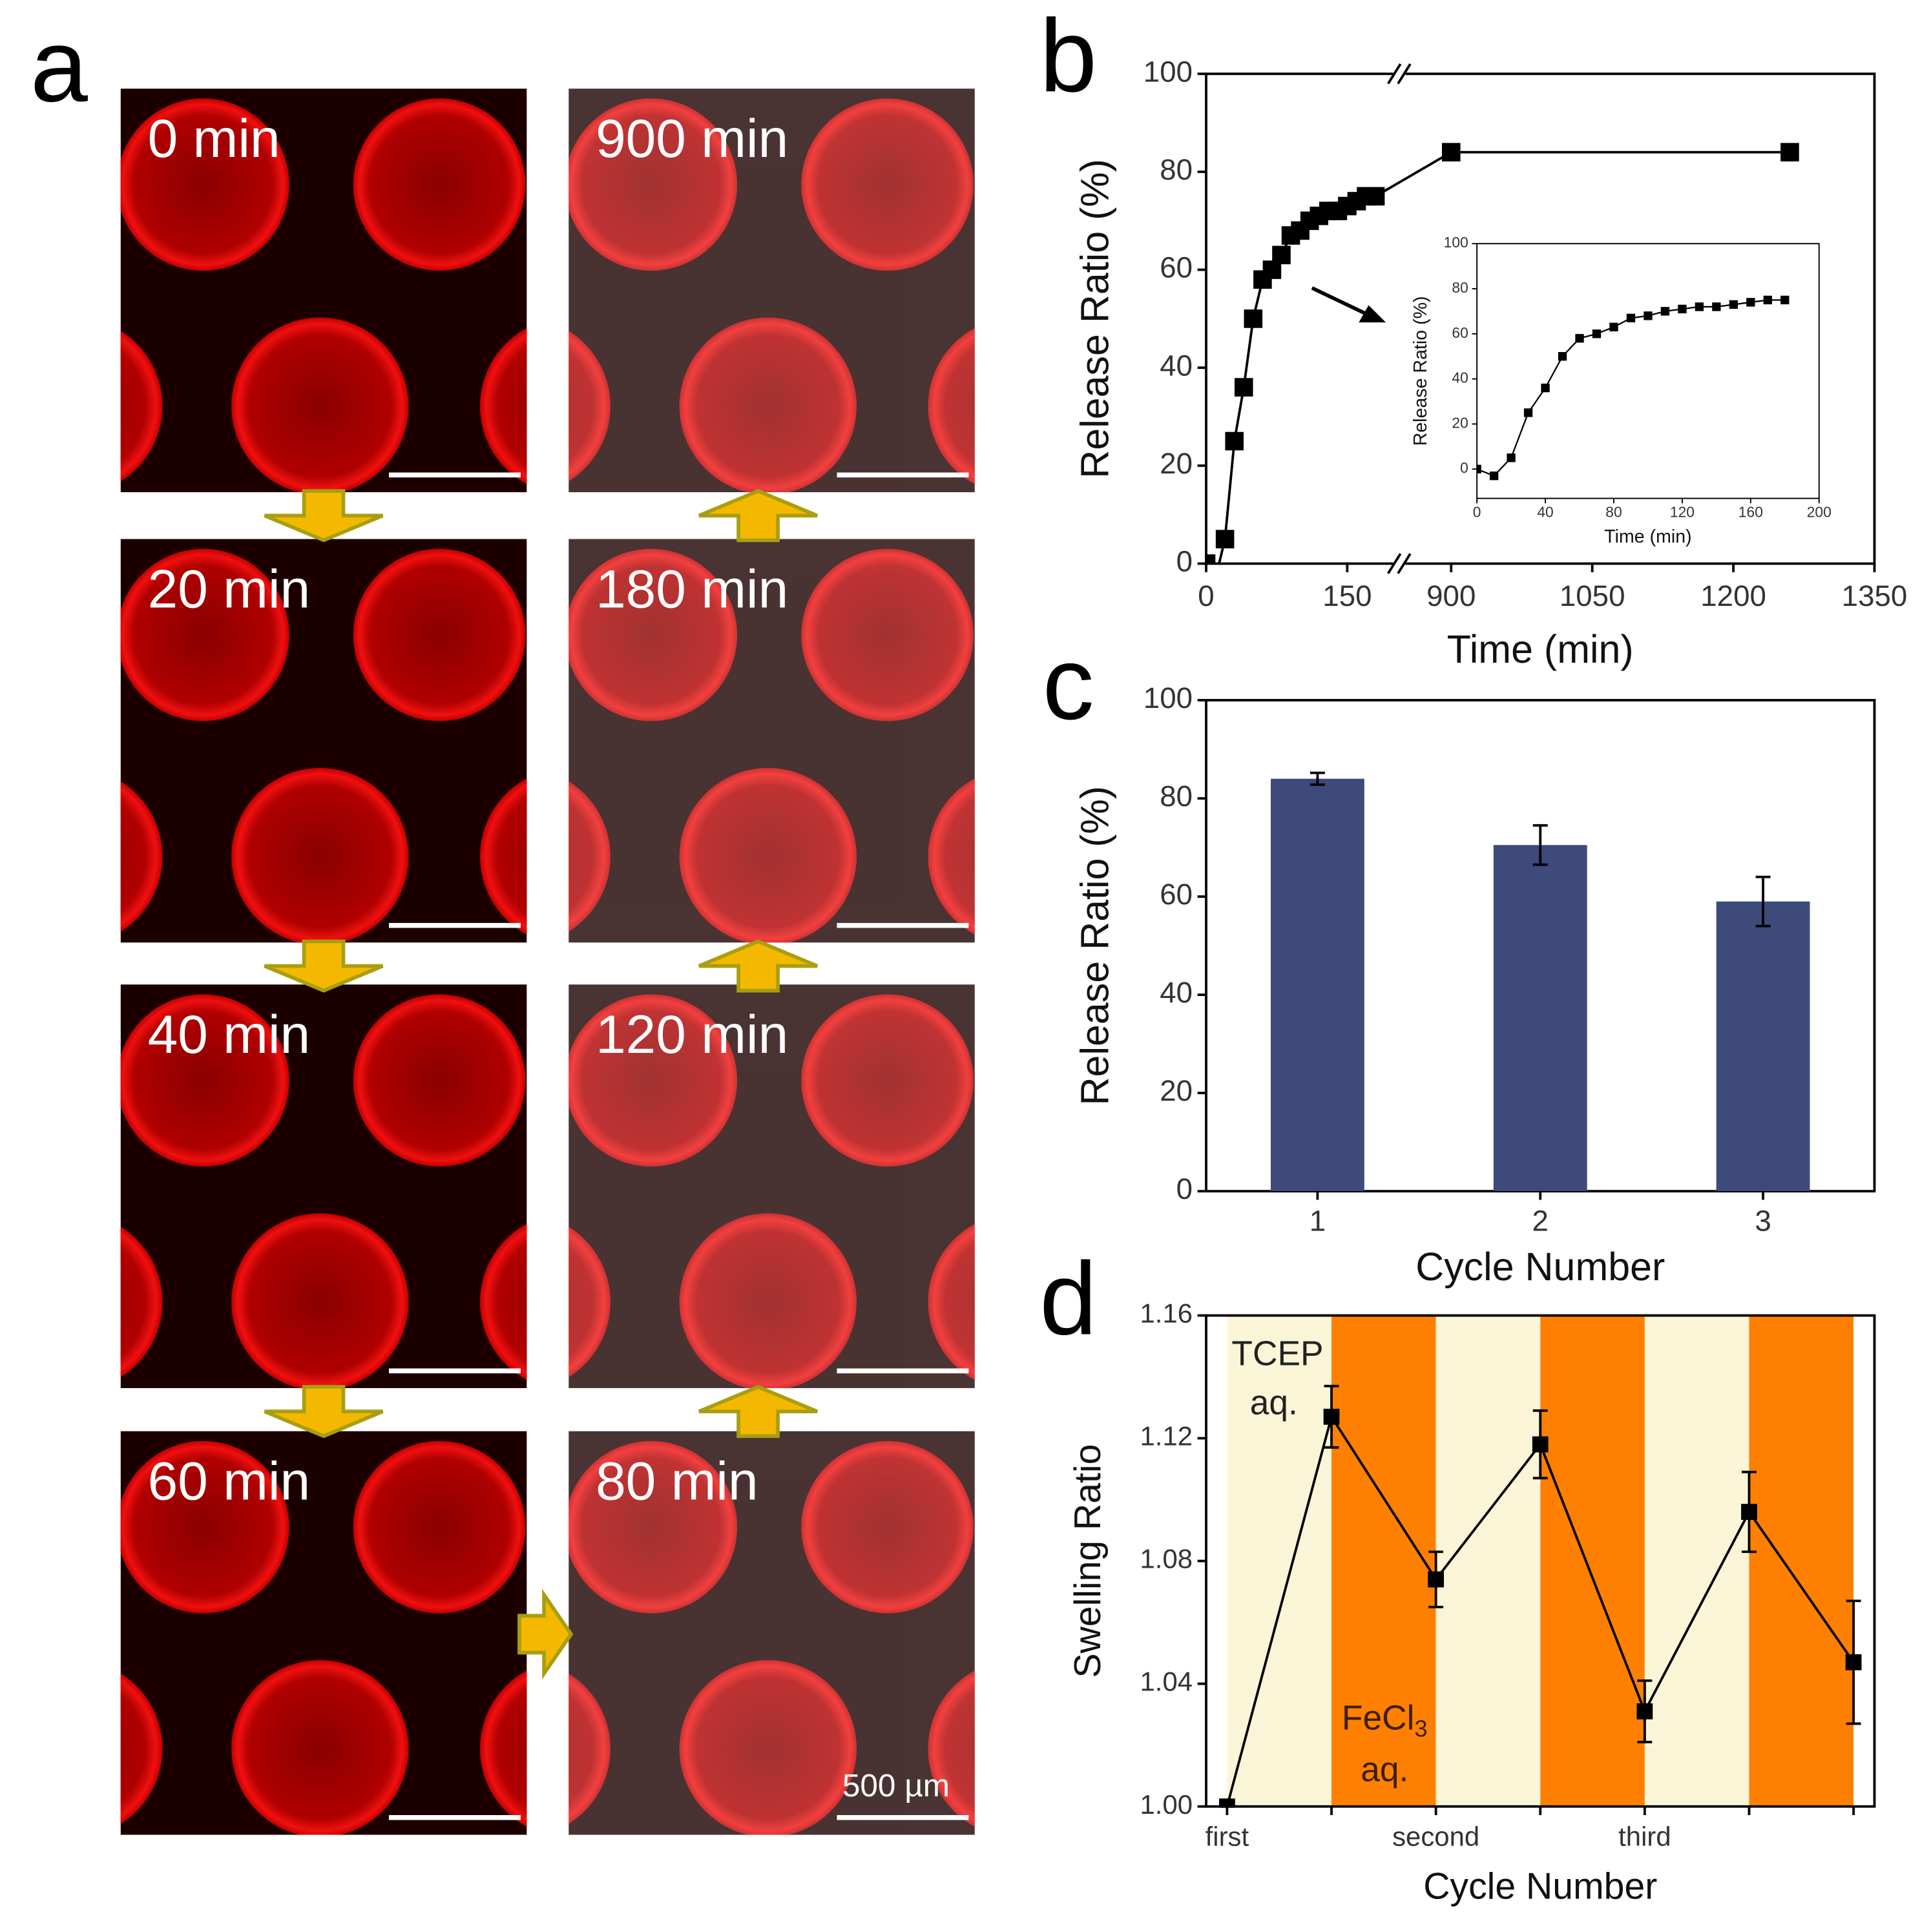 The width and height of the screenshot is (1920, 1932). Describe the element at coordinates (1166, 1559) in the screenshot. I see `y-tick-label: 1.08` at that location.